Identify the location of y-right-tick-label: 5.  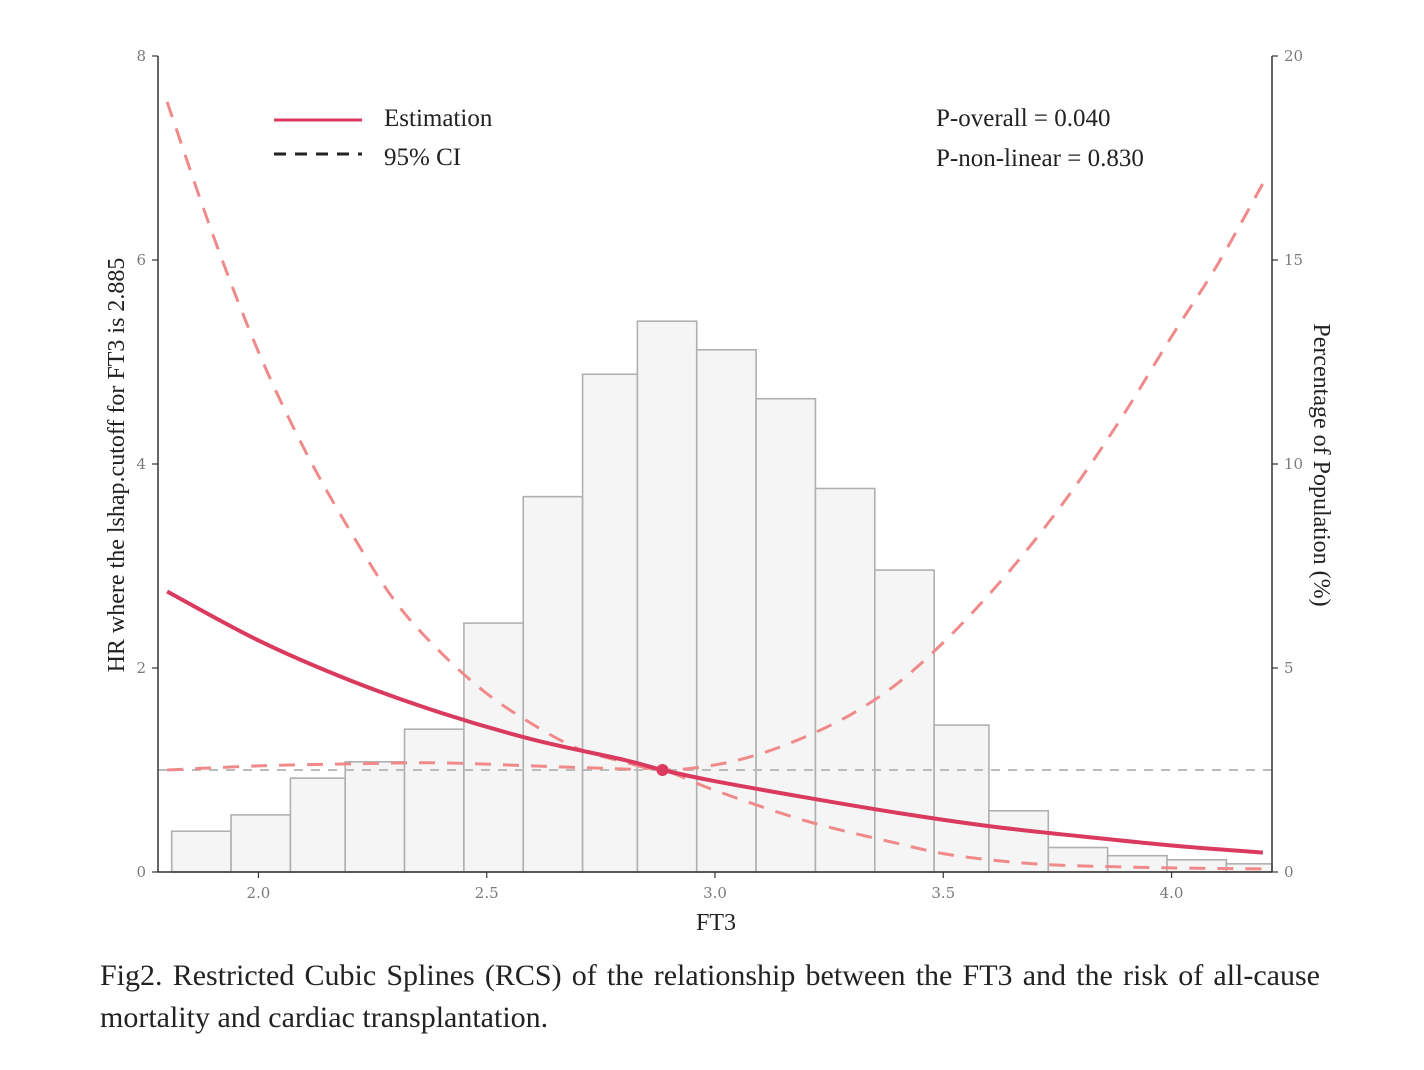
(1289, 668).